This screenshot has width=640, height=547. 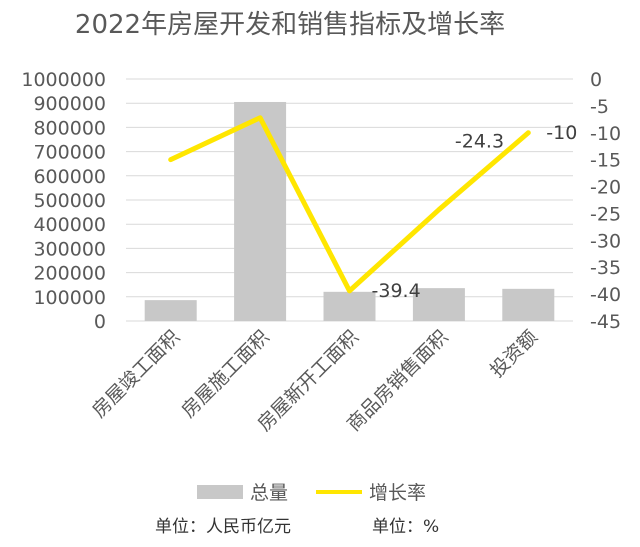 What do you see at coordinates (136, 374) in the screenshot?
I see `category-label: 房屋竣工面积` at bounding box center [136, 374].